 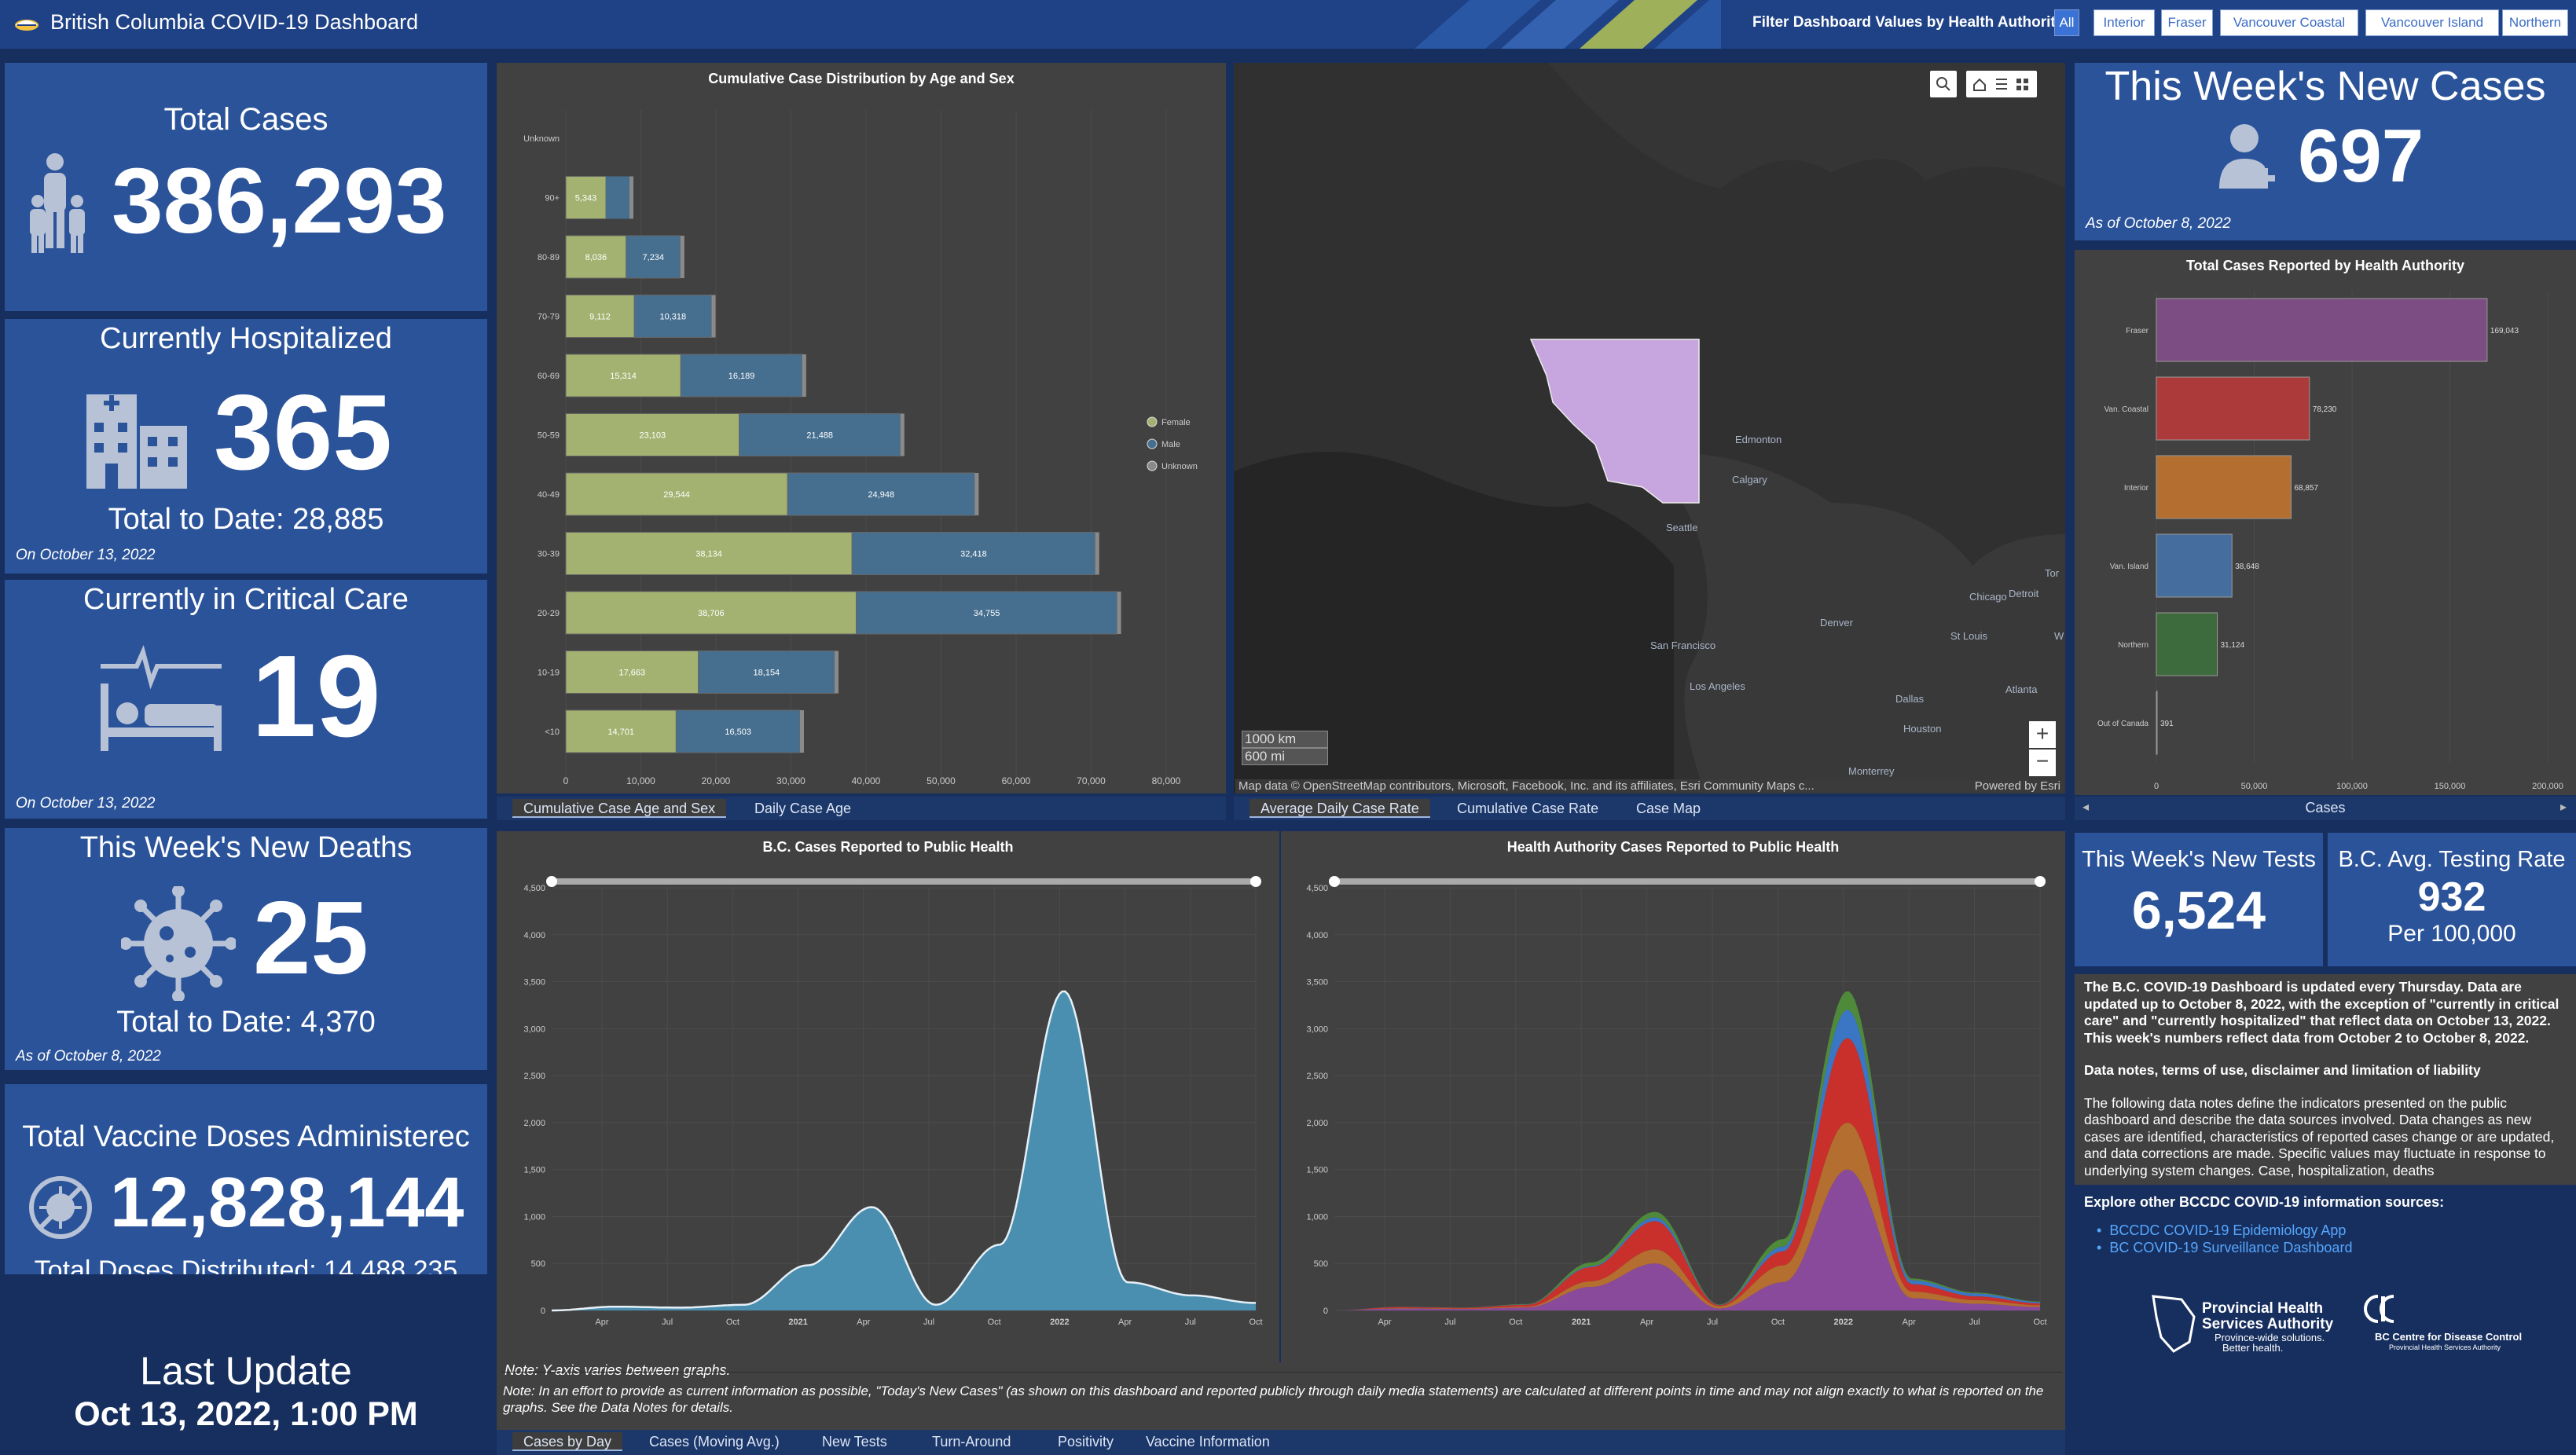 I want to click on bar-value-label: 38,134, so click(x=708, y=554).